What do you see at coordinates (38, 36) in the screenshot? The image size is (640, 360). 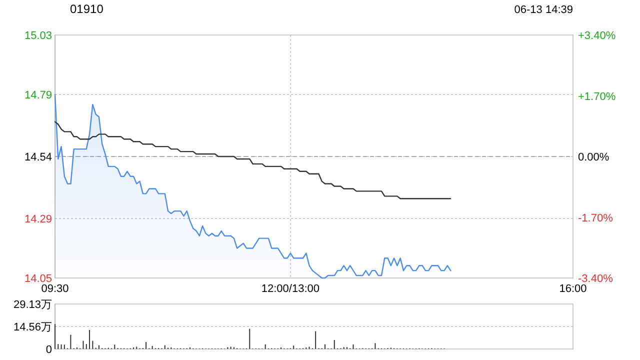 I see `y-tick-label: 15.03` at bounding box center [38, 36].